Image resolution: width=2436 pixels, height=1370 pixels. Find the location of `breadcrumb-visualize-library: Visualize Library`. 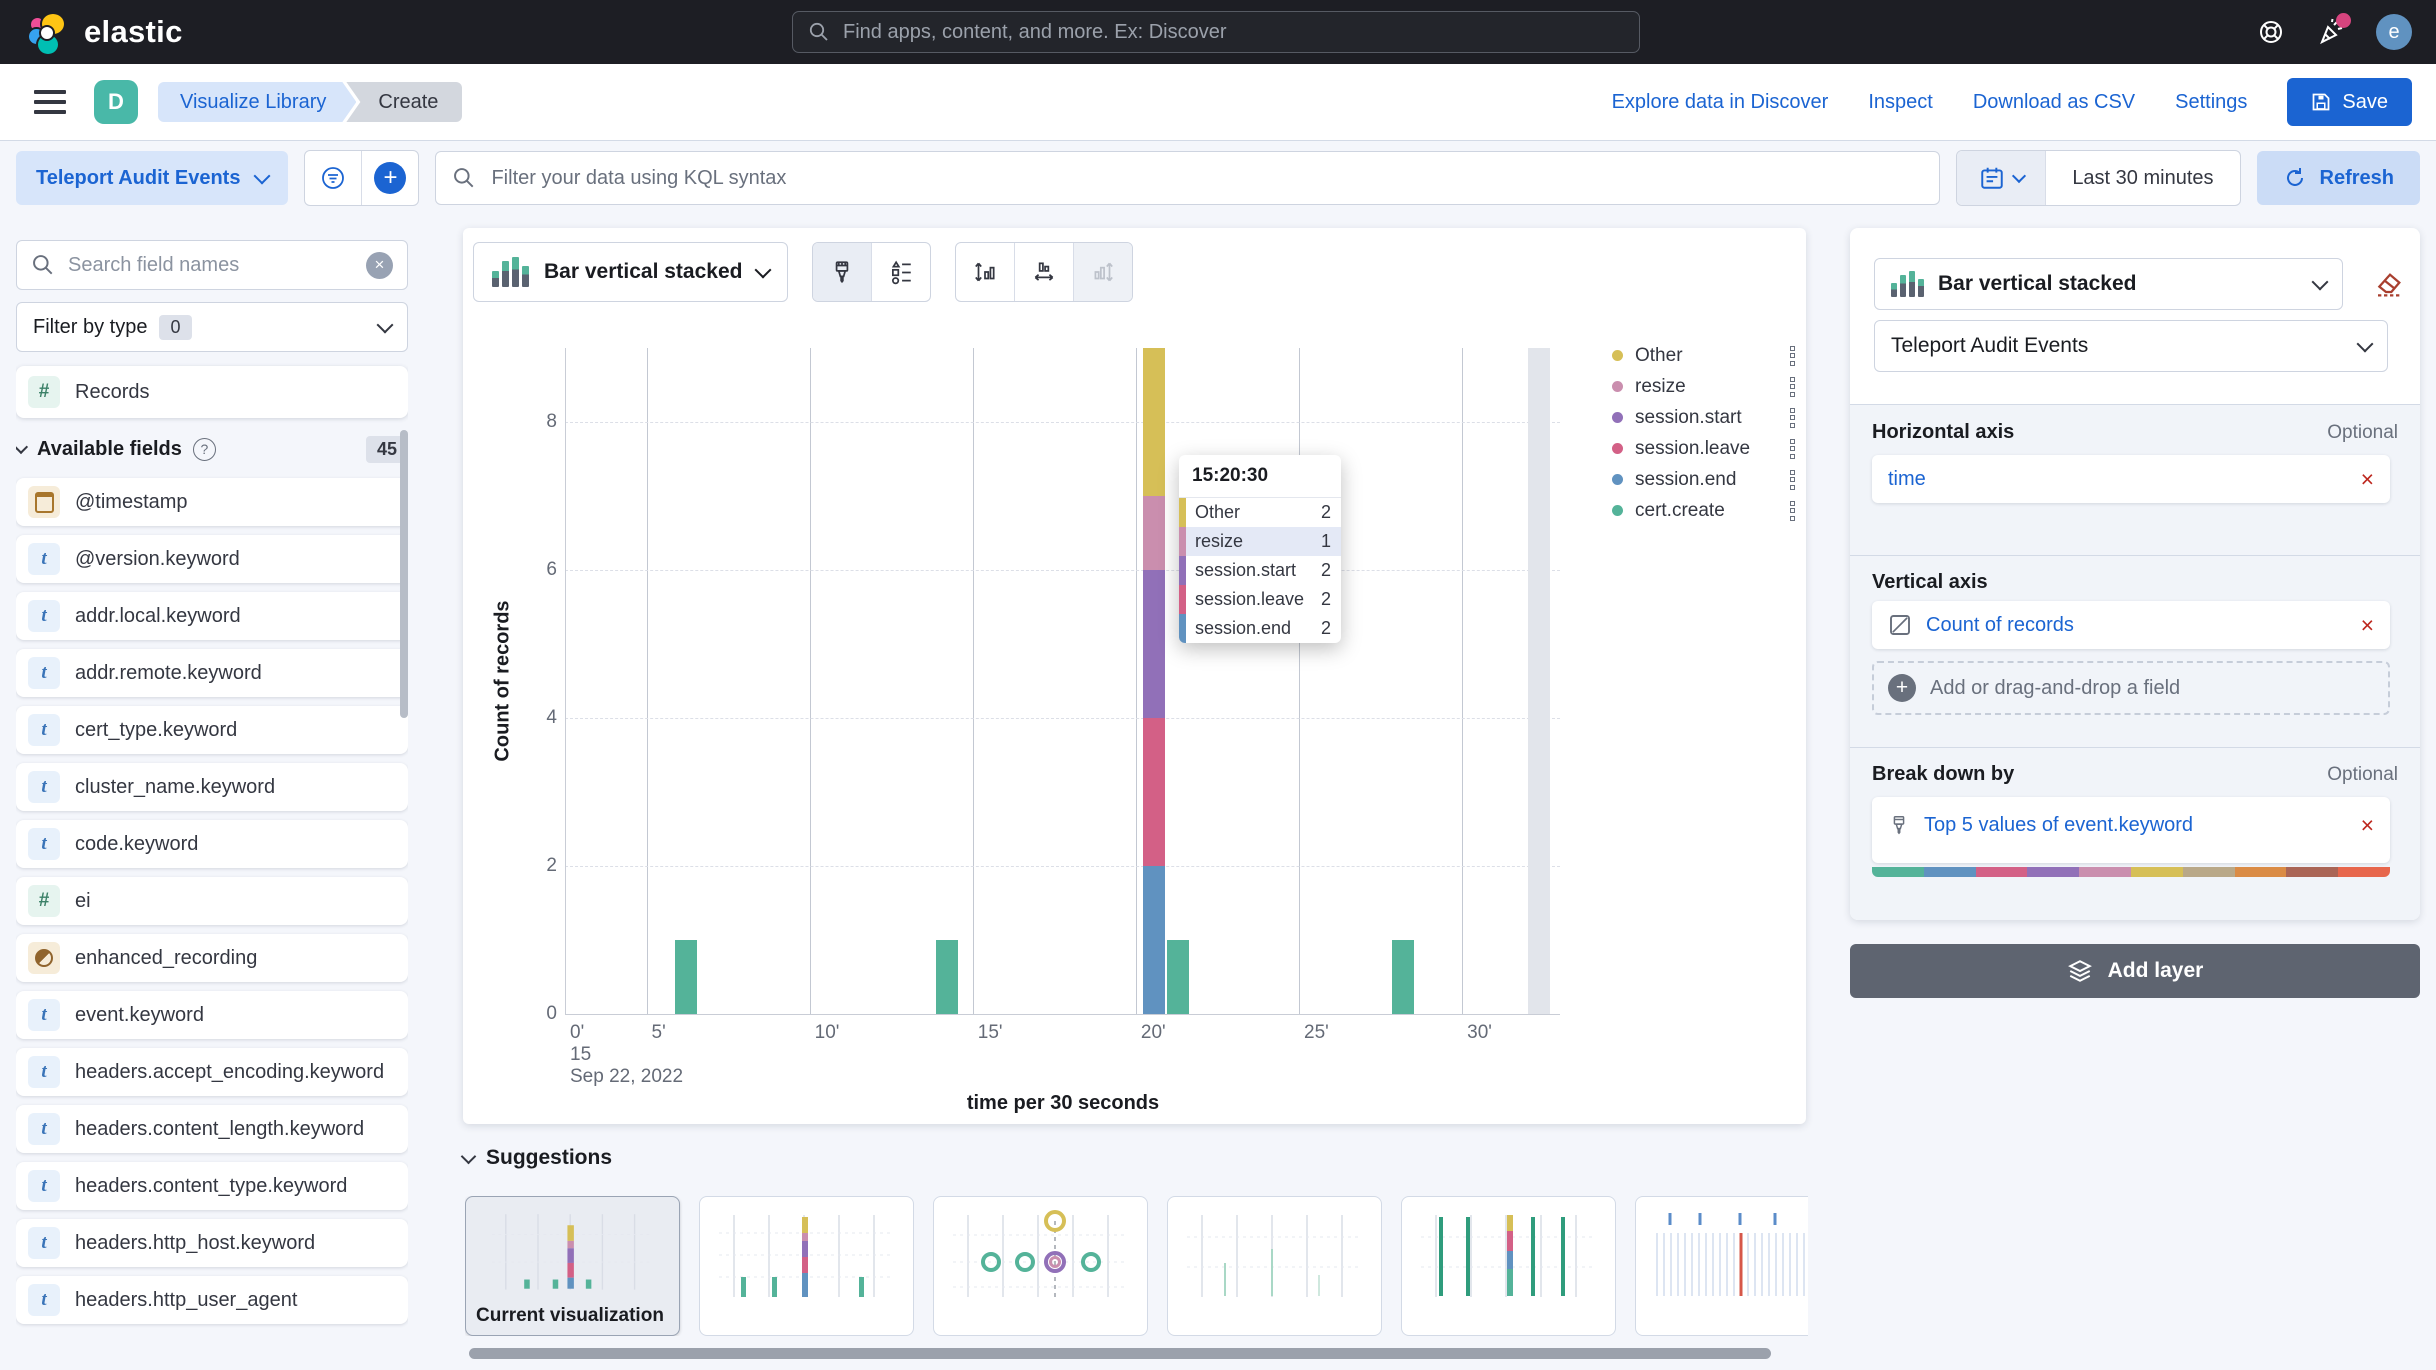

breadcrumb-visualize-library: Visualize Library is located at coordinates (257, 102).